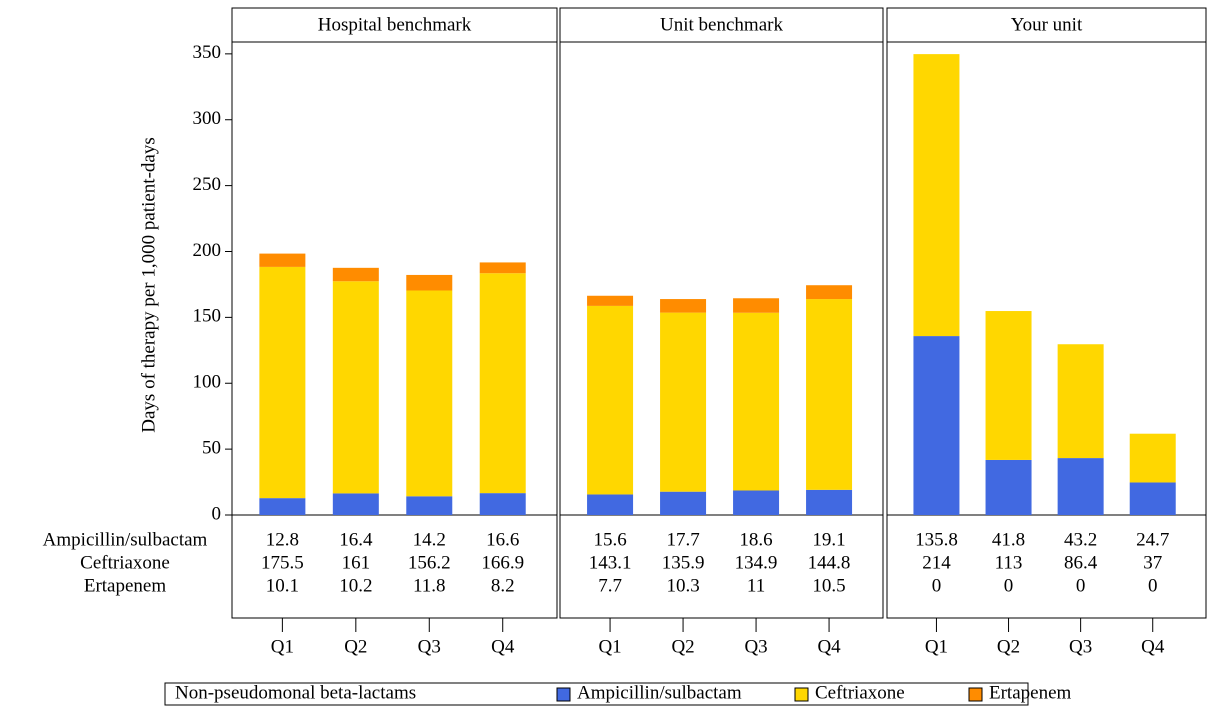 The height and width of the screenshot is (706, 1207). What do you see at coordinates (828, 585) in the screenshot?
I see `table-value: 10.5` at bounding box center [828, 585].